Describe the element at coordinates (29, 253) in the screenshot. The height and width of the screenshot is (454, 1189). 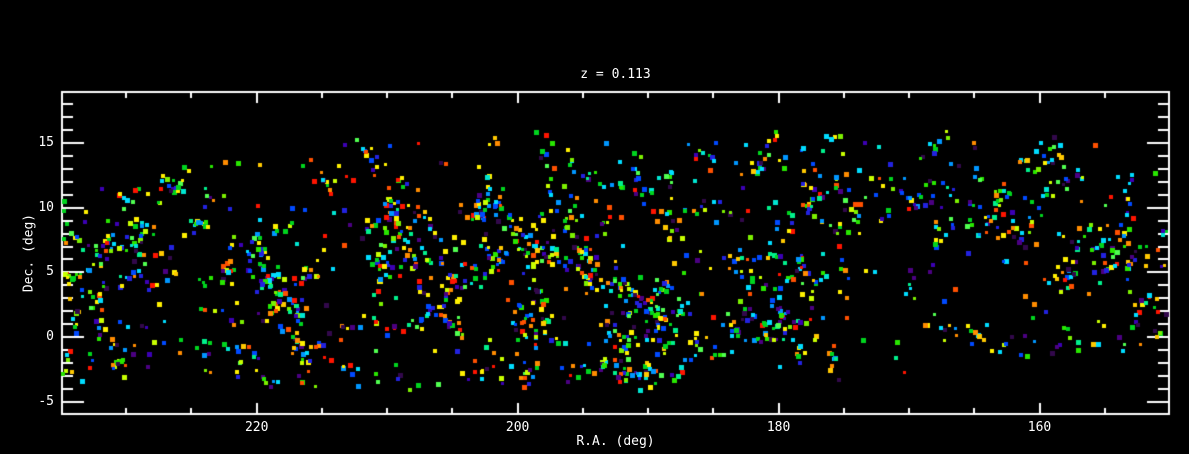
I see `y-axis-label: Dec. (deg)` at that location.